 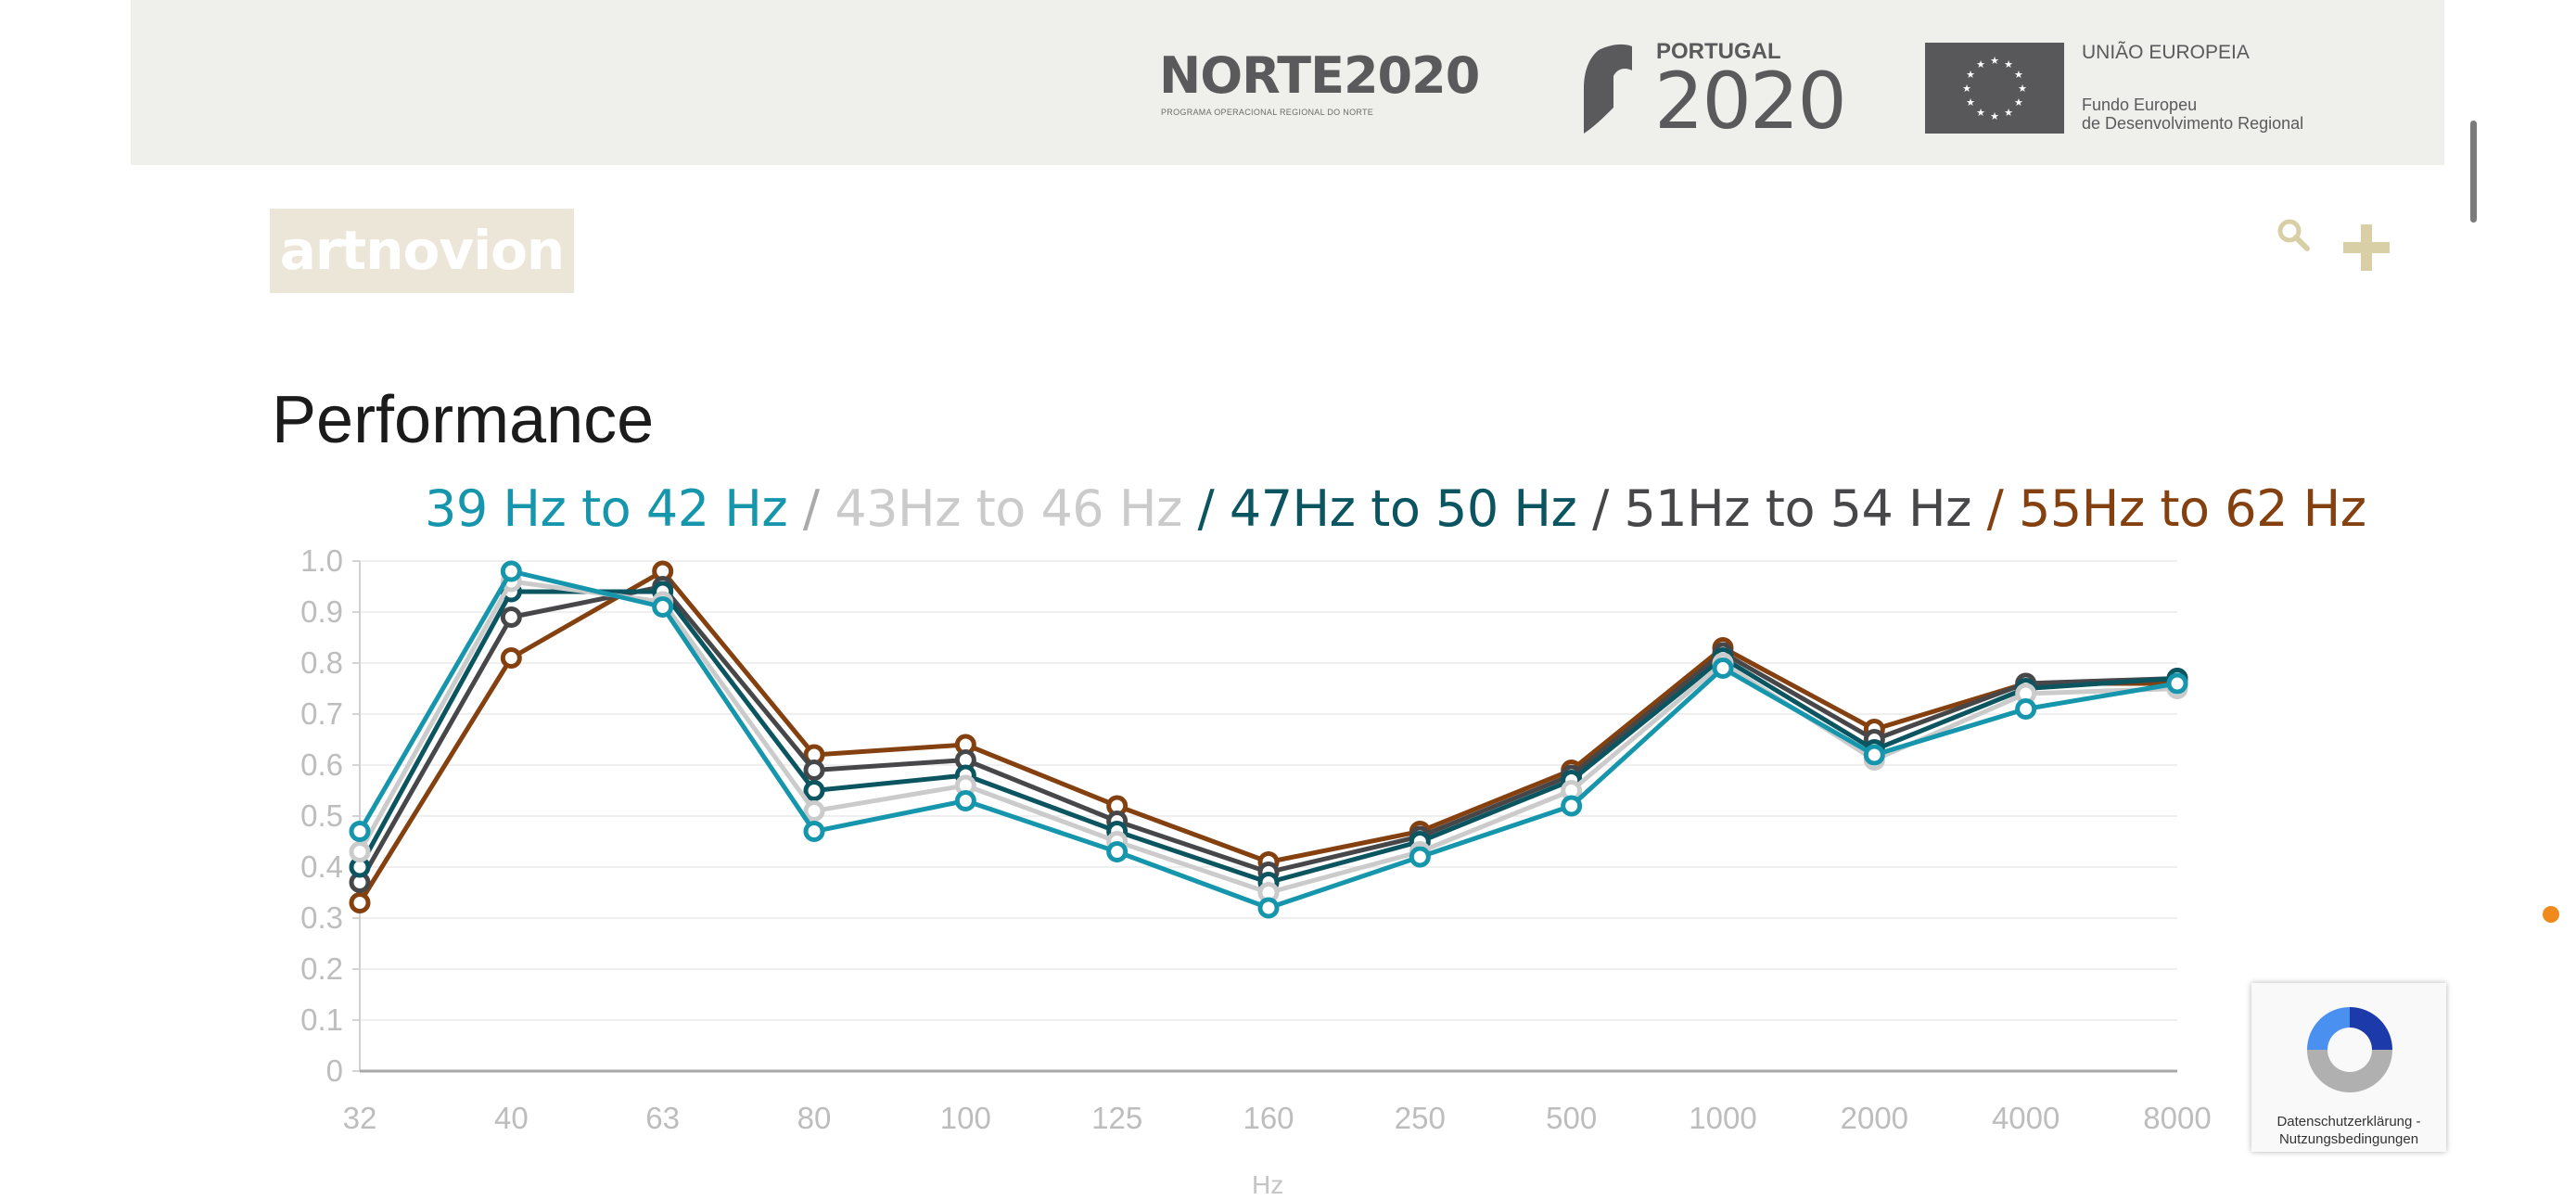 I want to click on eu-fund-line2: de Desenvolvimento Regional, so click(x=2193, y=124).